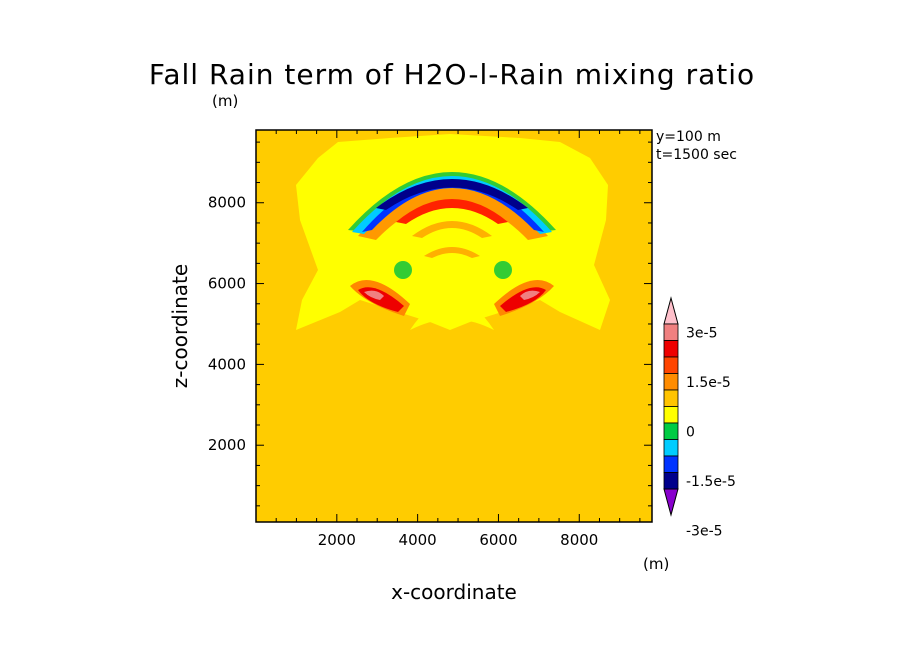 The width and height of the screenshot is (904, 654). What do you see at coordinates (704, 532) in the screenshot?
I see `colorbar-label: -3e-5` at bounding box center [704, 532].